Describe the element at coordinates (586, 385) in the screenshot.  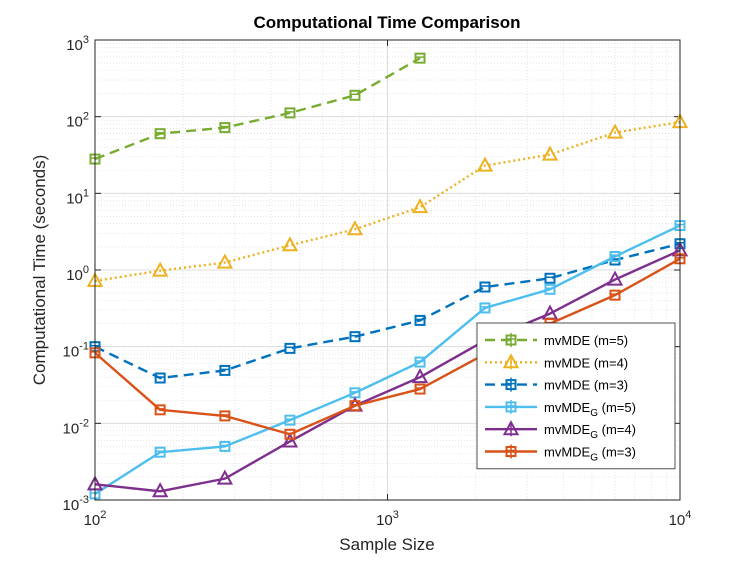
I see `legend-label: mvMDE (m=3)` at that location.